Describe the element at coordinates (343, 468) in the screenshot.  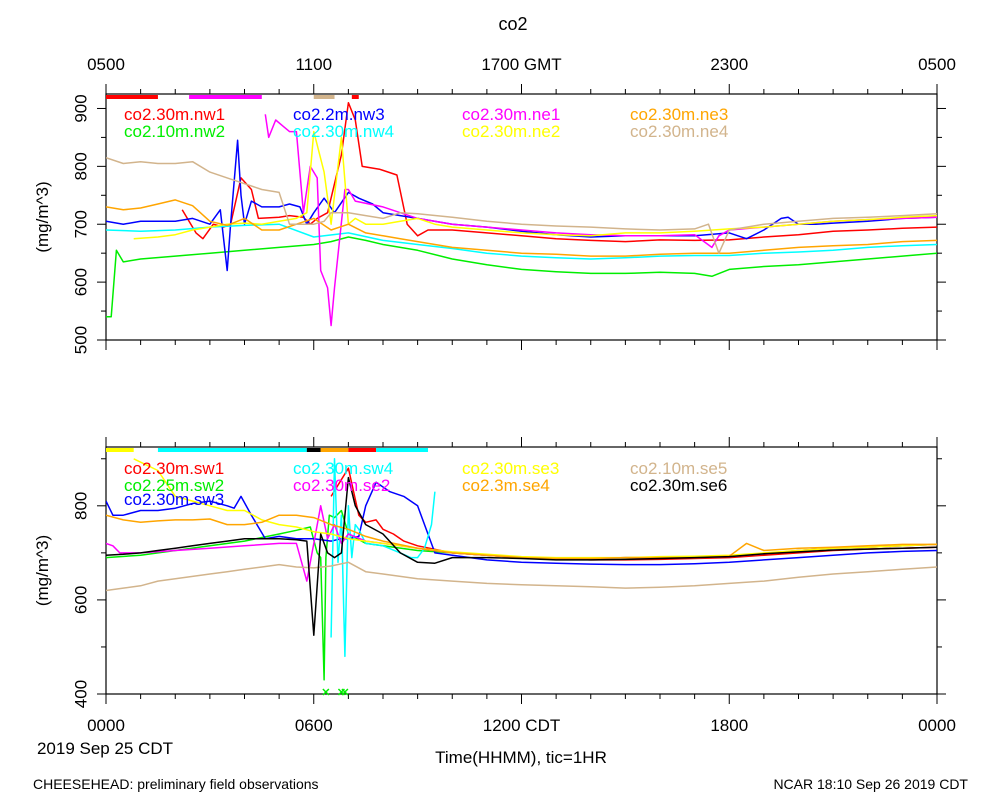
I see `legend-item-co2-30m-sw4: co2.30m.sw4` at that location.